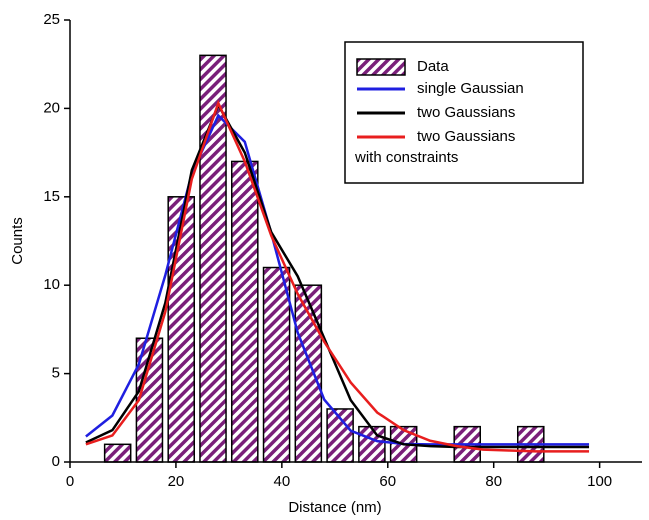 This screenshot has width=649, height=520. I want to click on x-axis-label: Distance (nm), so click(334, 507).